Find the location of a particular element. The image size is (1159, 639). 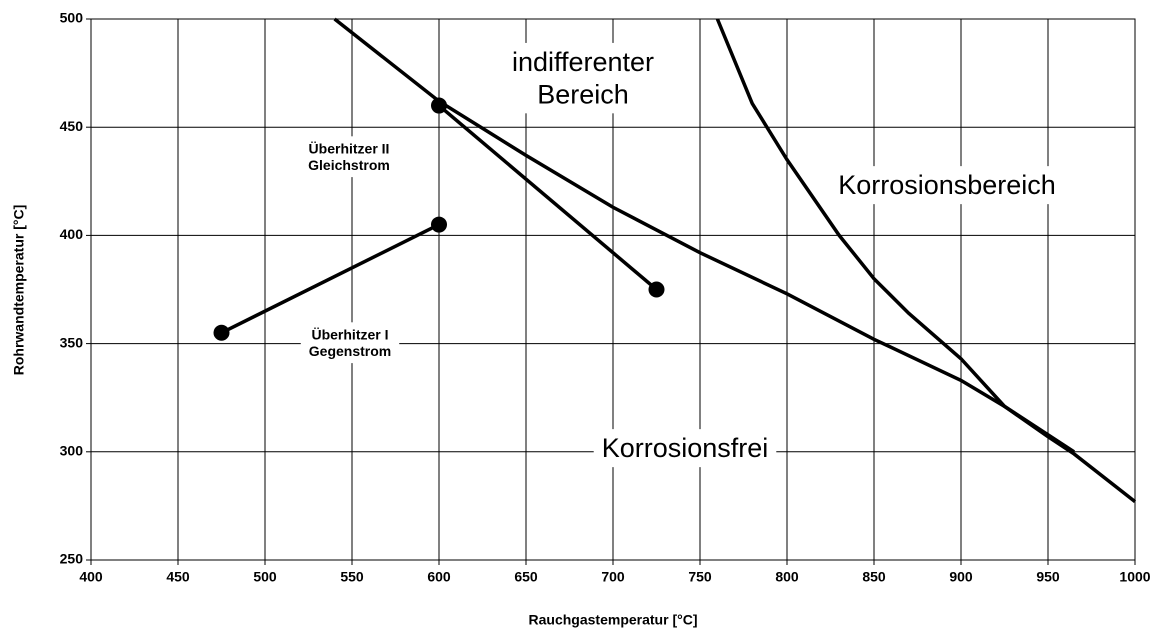

y-axis-label: Rohrwandtemperatur [°C] is located at coordinates (19, 290).